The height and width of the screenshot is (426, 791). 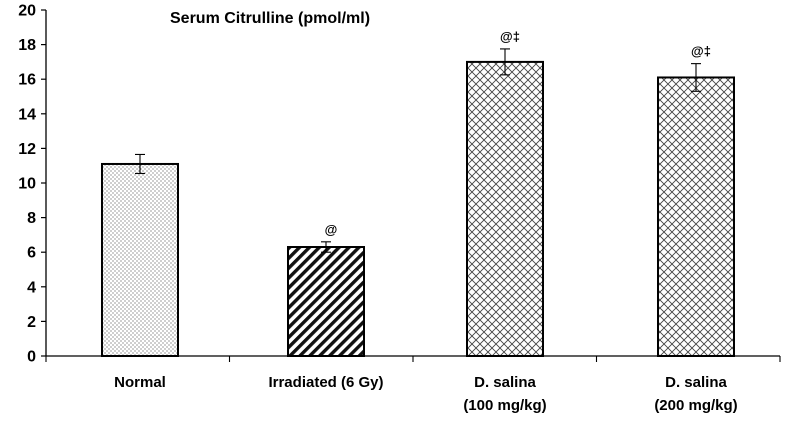 I want to click on y-tick-label: 6, so click(x=31, y=253).